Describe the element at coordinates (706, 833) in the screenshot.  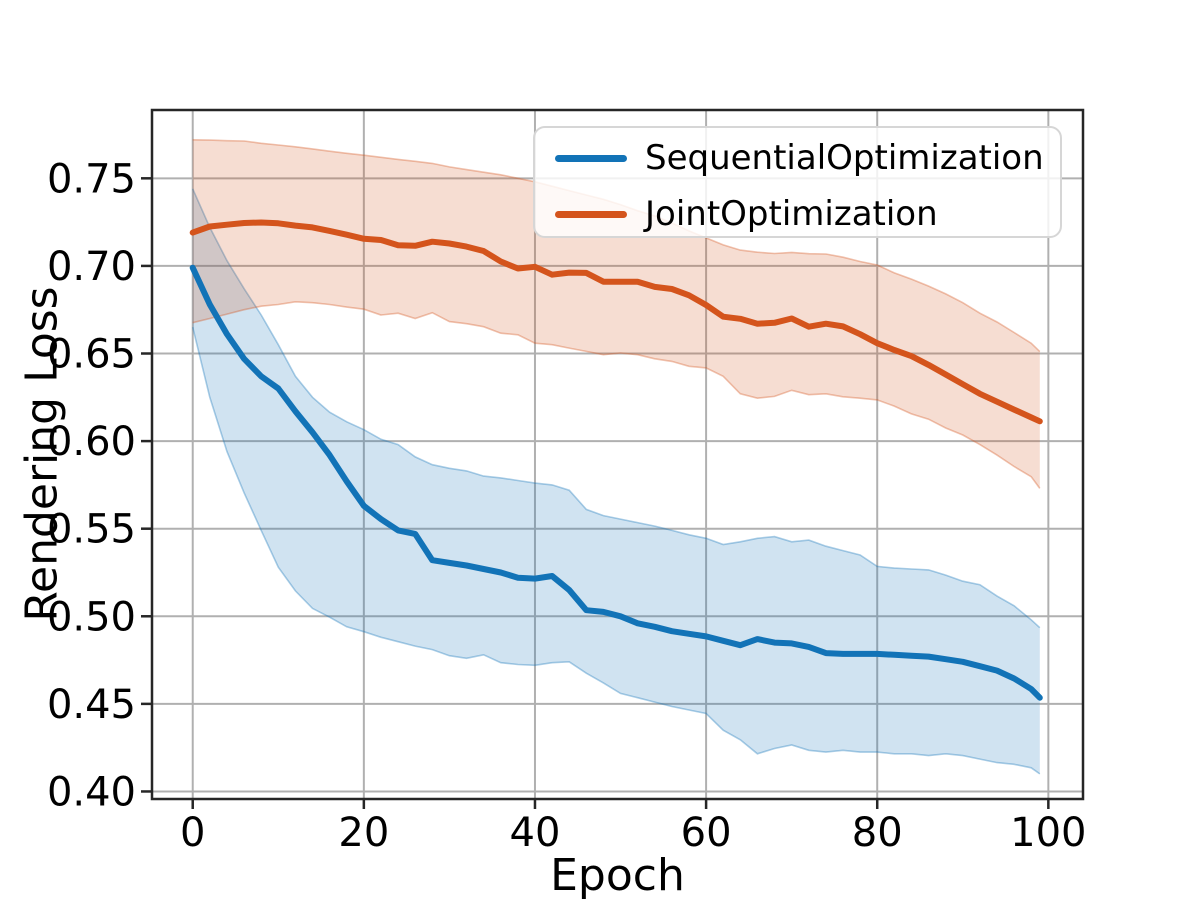
I see `x-tick-label: 60` at that location.